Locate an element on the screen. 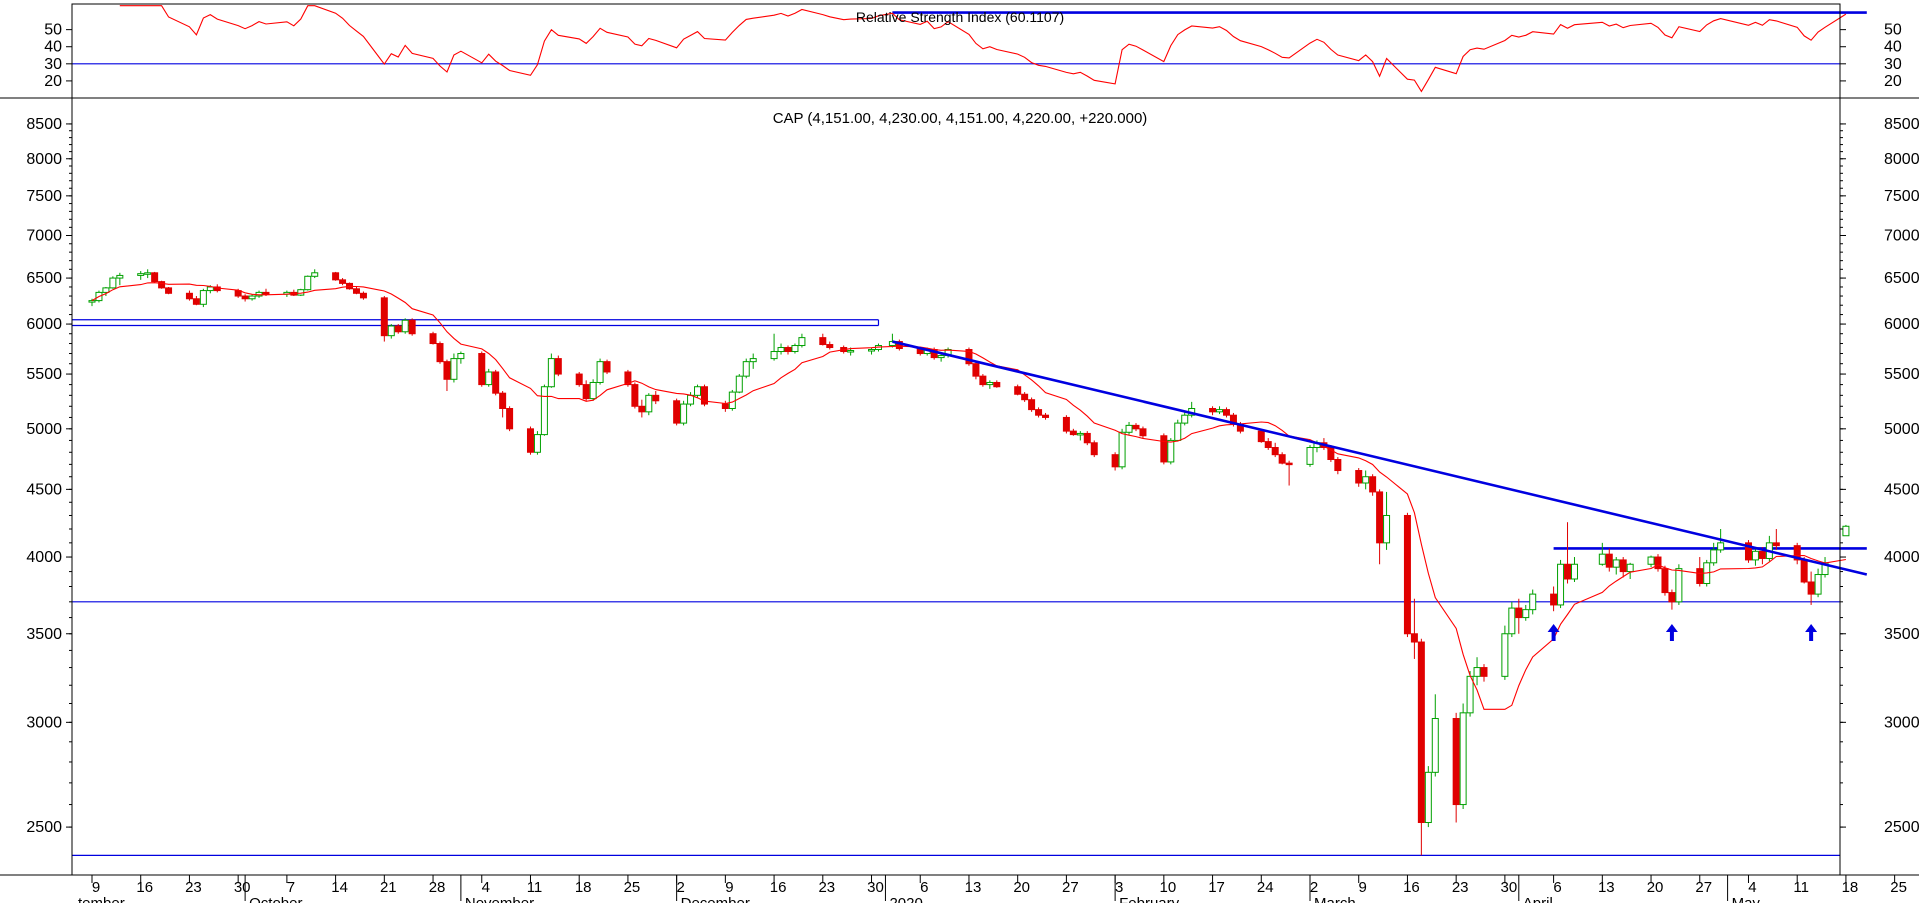 This screenshot has height=908, width=1919. x-day-label: 7 is located at coordinates (291, 887).